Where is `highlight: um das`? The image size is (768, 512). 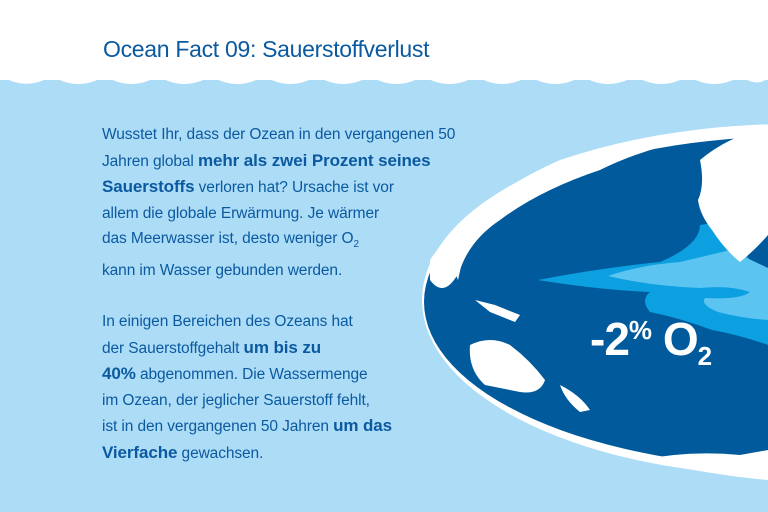 highlight: um das is located at coordinates (363, 425).